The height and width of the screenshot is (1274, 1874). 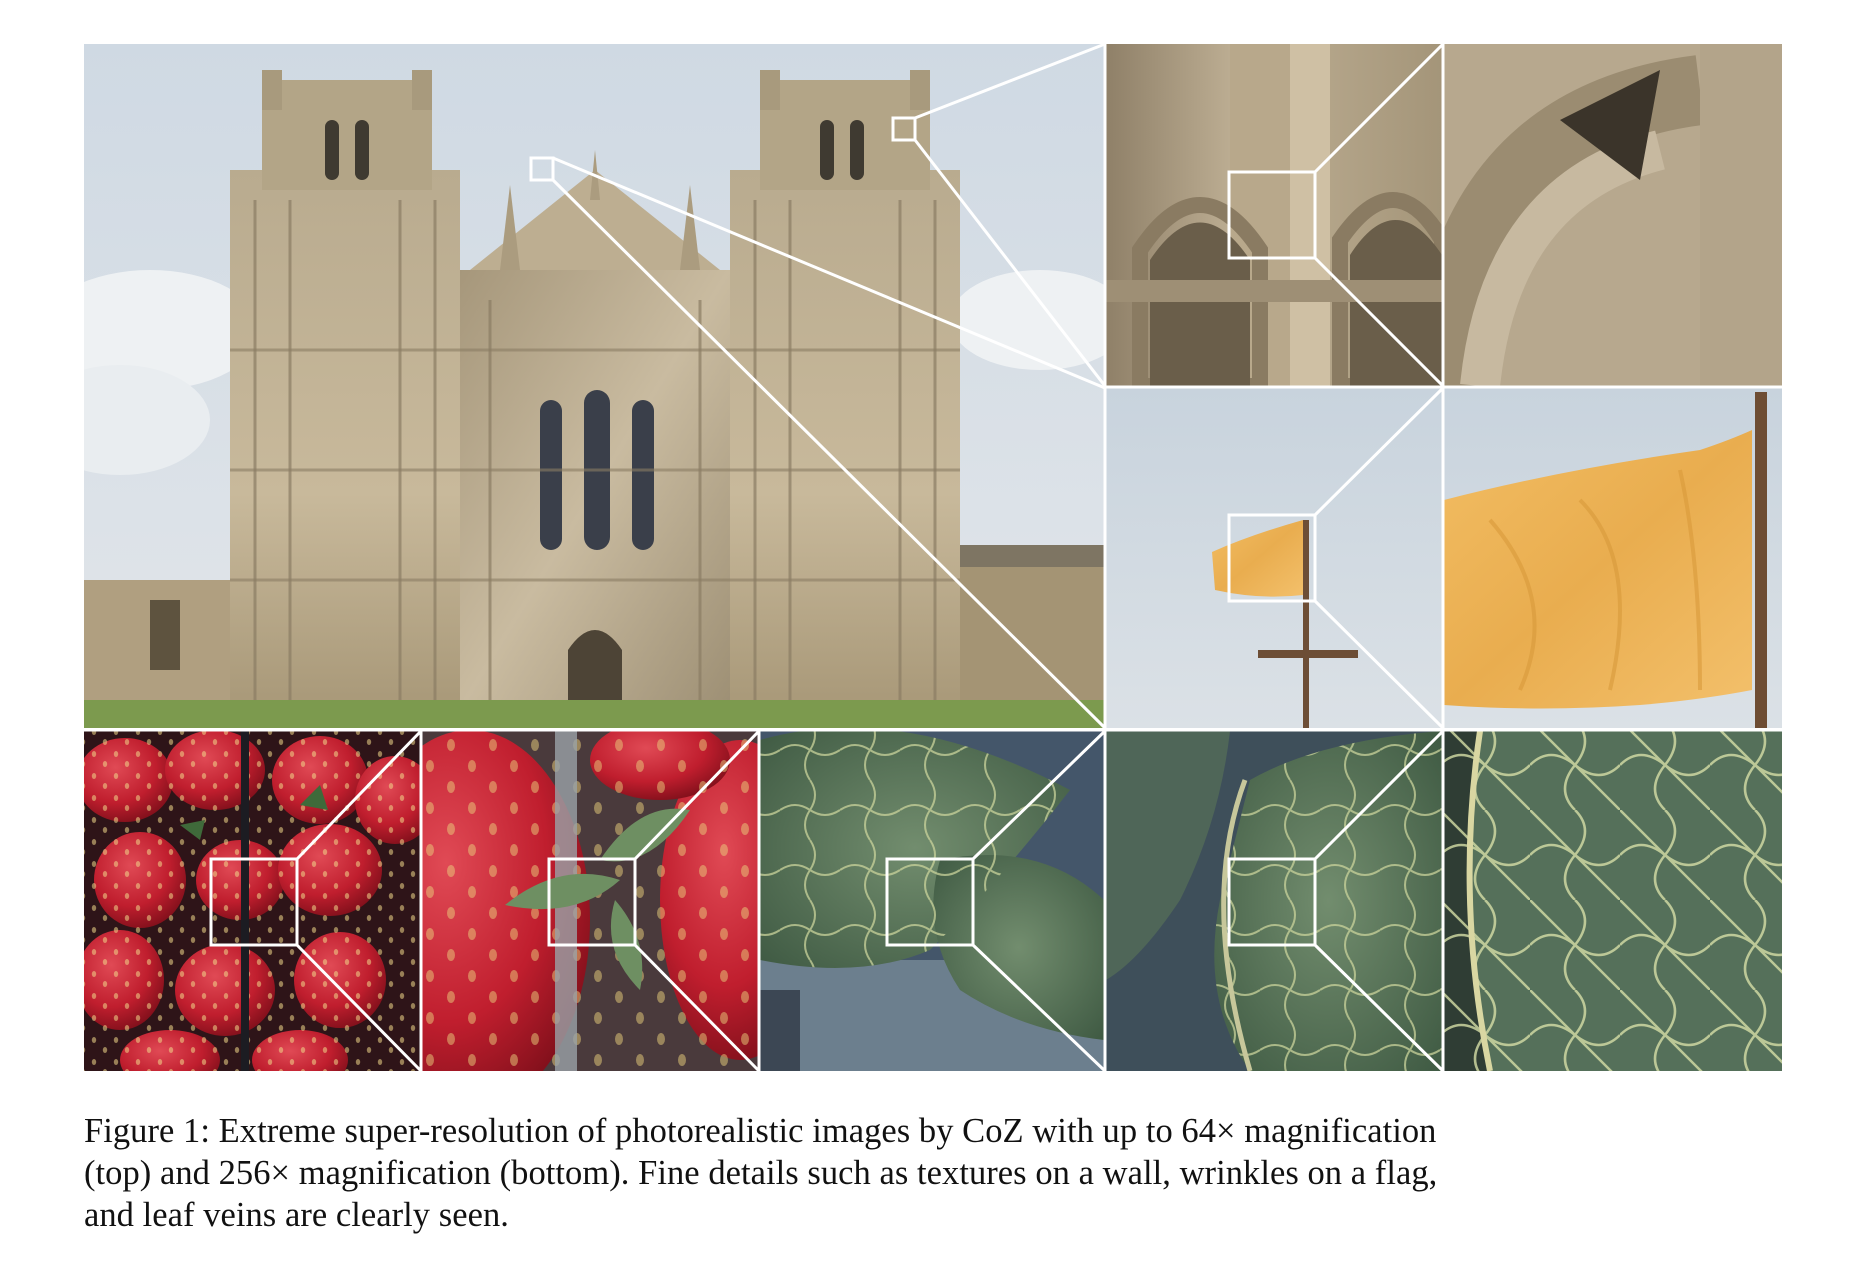 What do you see at coordinates (904, 129) in the screenshot?
I see `zoom-box-wall` at bounding box center [904, 129].